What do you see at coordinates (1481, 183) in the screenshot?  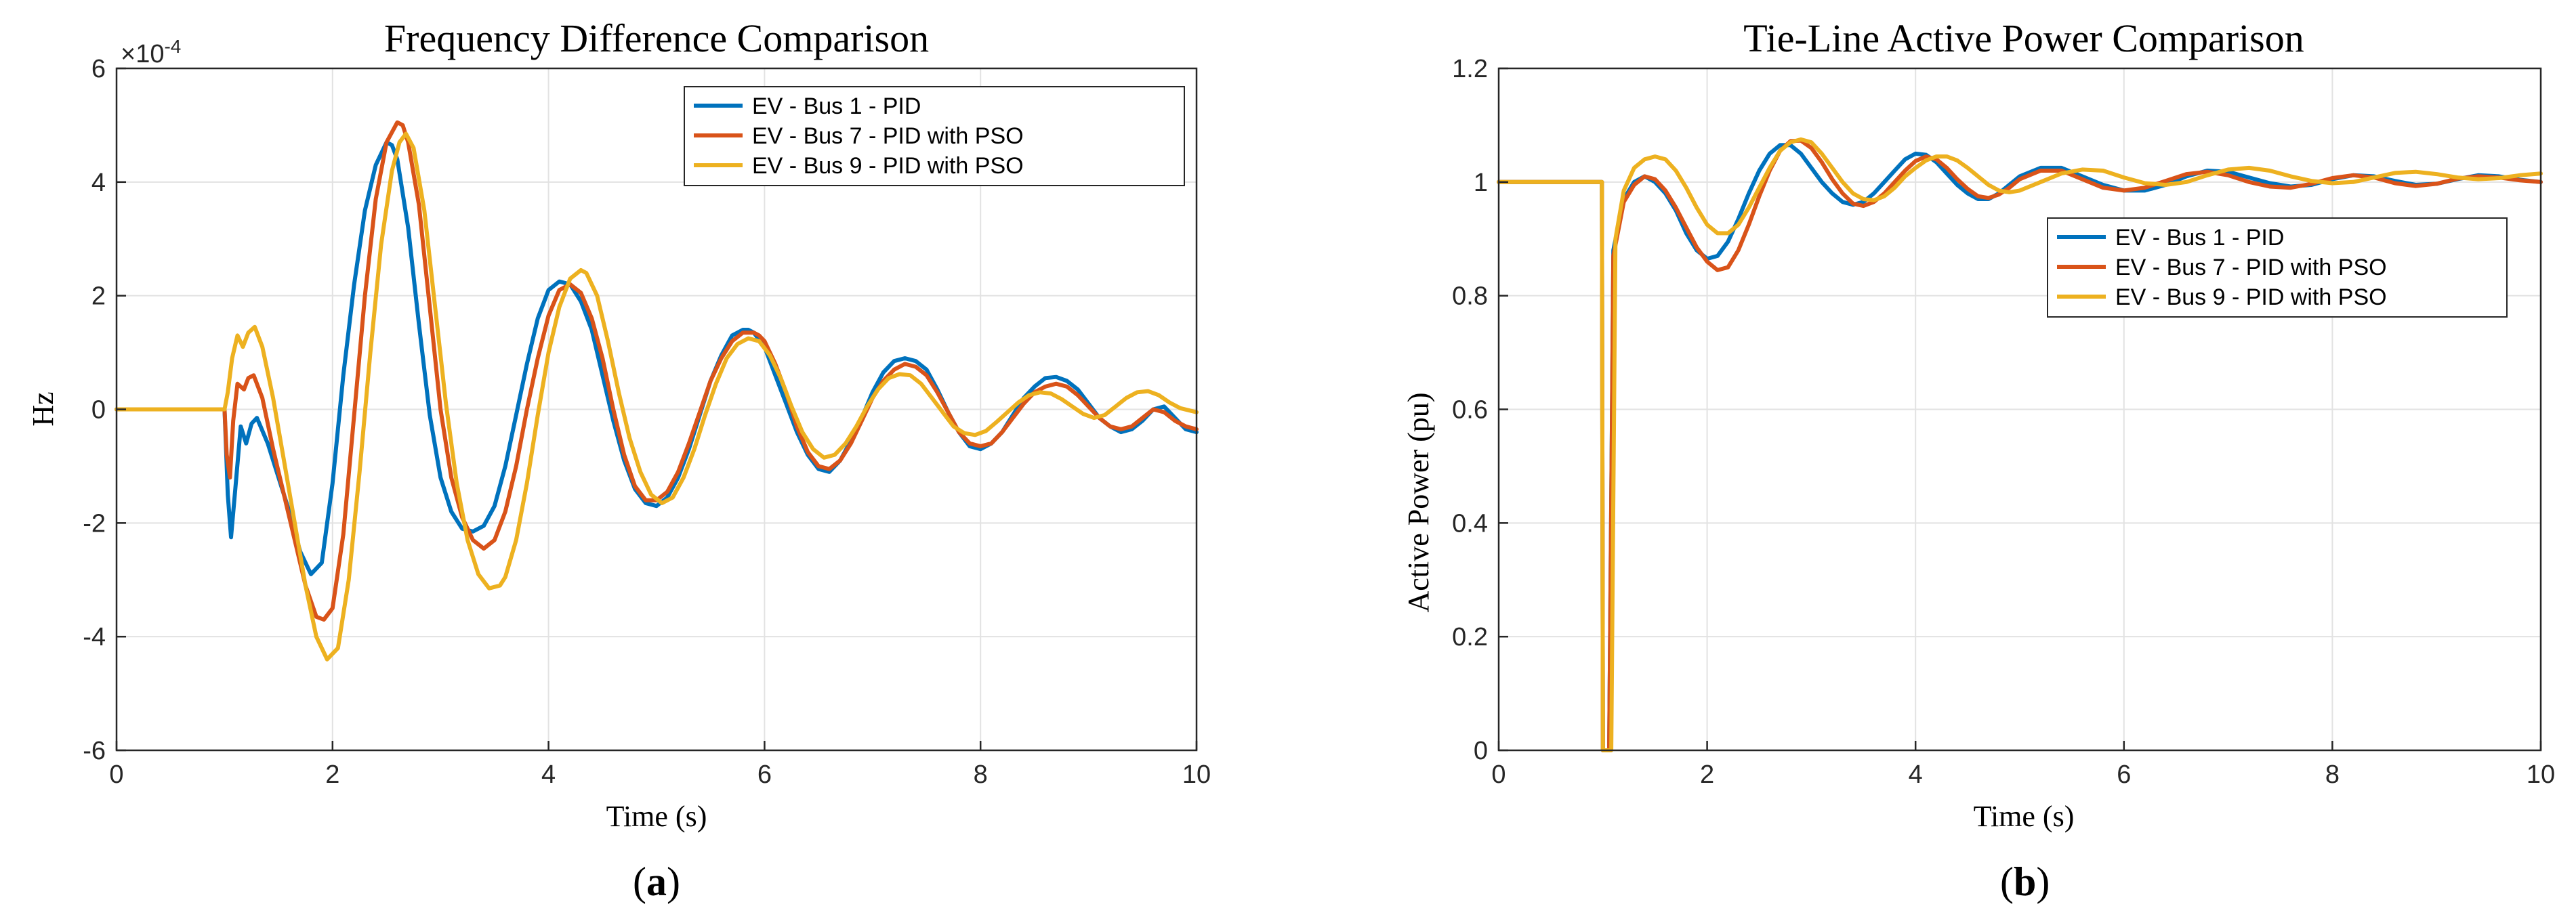 I see `y-tick-label: 1` at bounding box center [1481, 183].